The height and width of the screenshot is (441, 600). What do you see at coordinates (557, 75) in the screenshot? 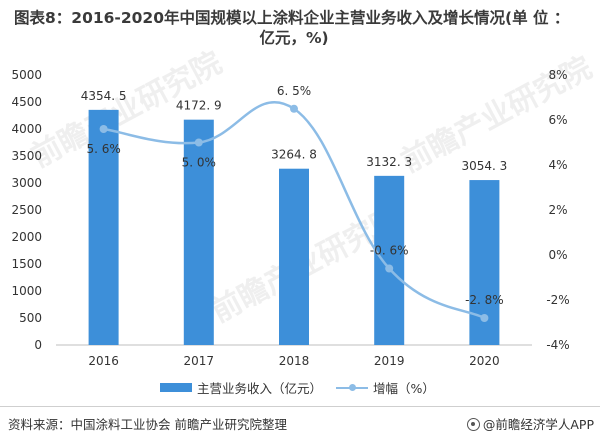
I see `y-right-tick-label: 8%` at bounding box center [557, 75].